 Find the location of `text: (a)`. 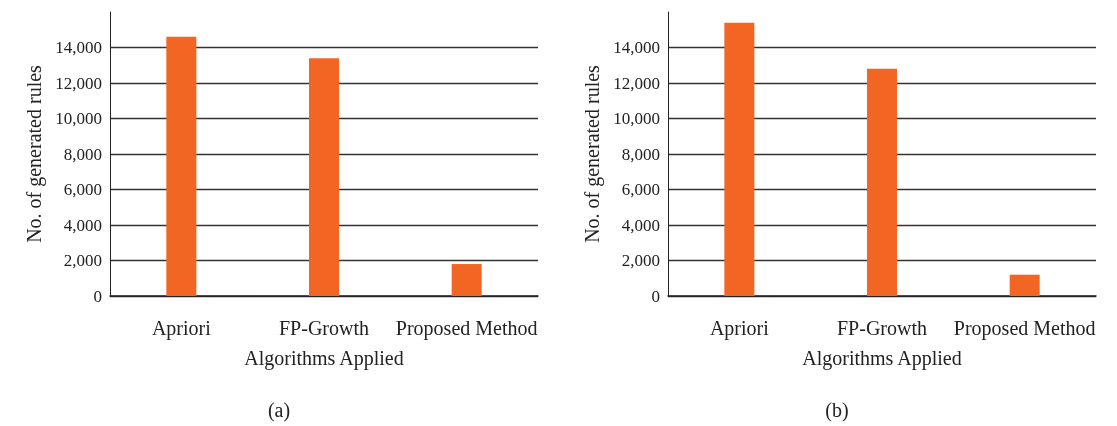

text: (a) is located at coordinates (279, 410).